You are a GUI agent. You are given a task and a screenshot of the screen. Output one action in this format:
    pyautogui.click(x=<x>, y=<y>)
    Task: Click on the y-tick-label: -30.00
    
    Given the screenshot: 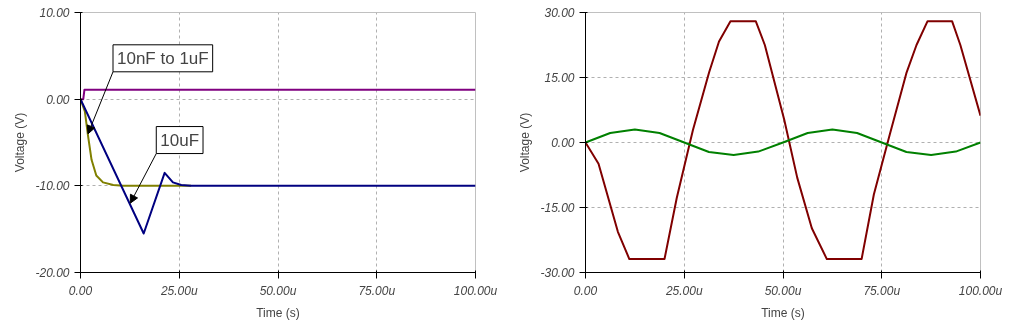 What is the action you would take?
    pyautogui.click(x=557, y=273)
    